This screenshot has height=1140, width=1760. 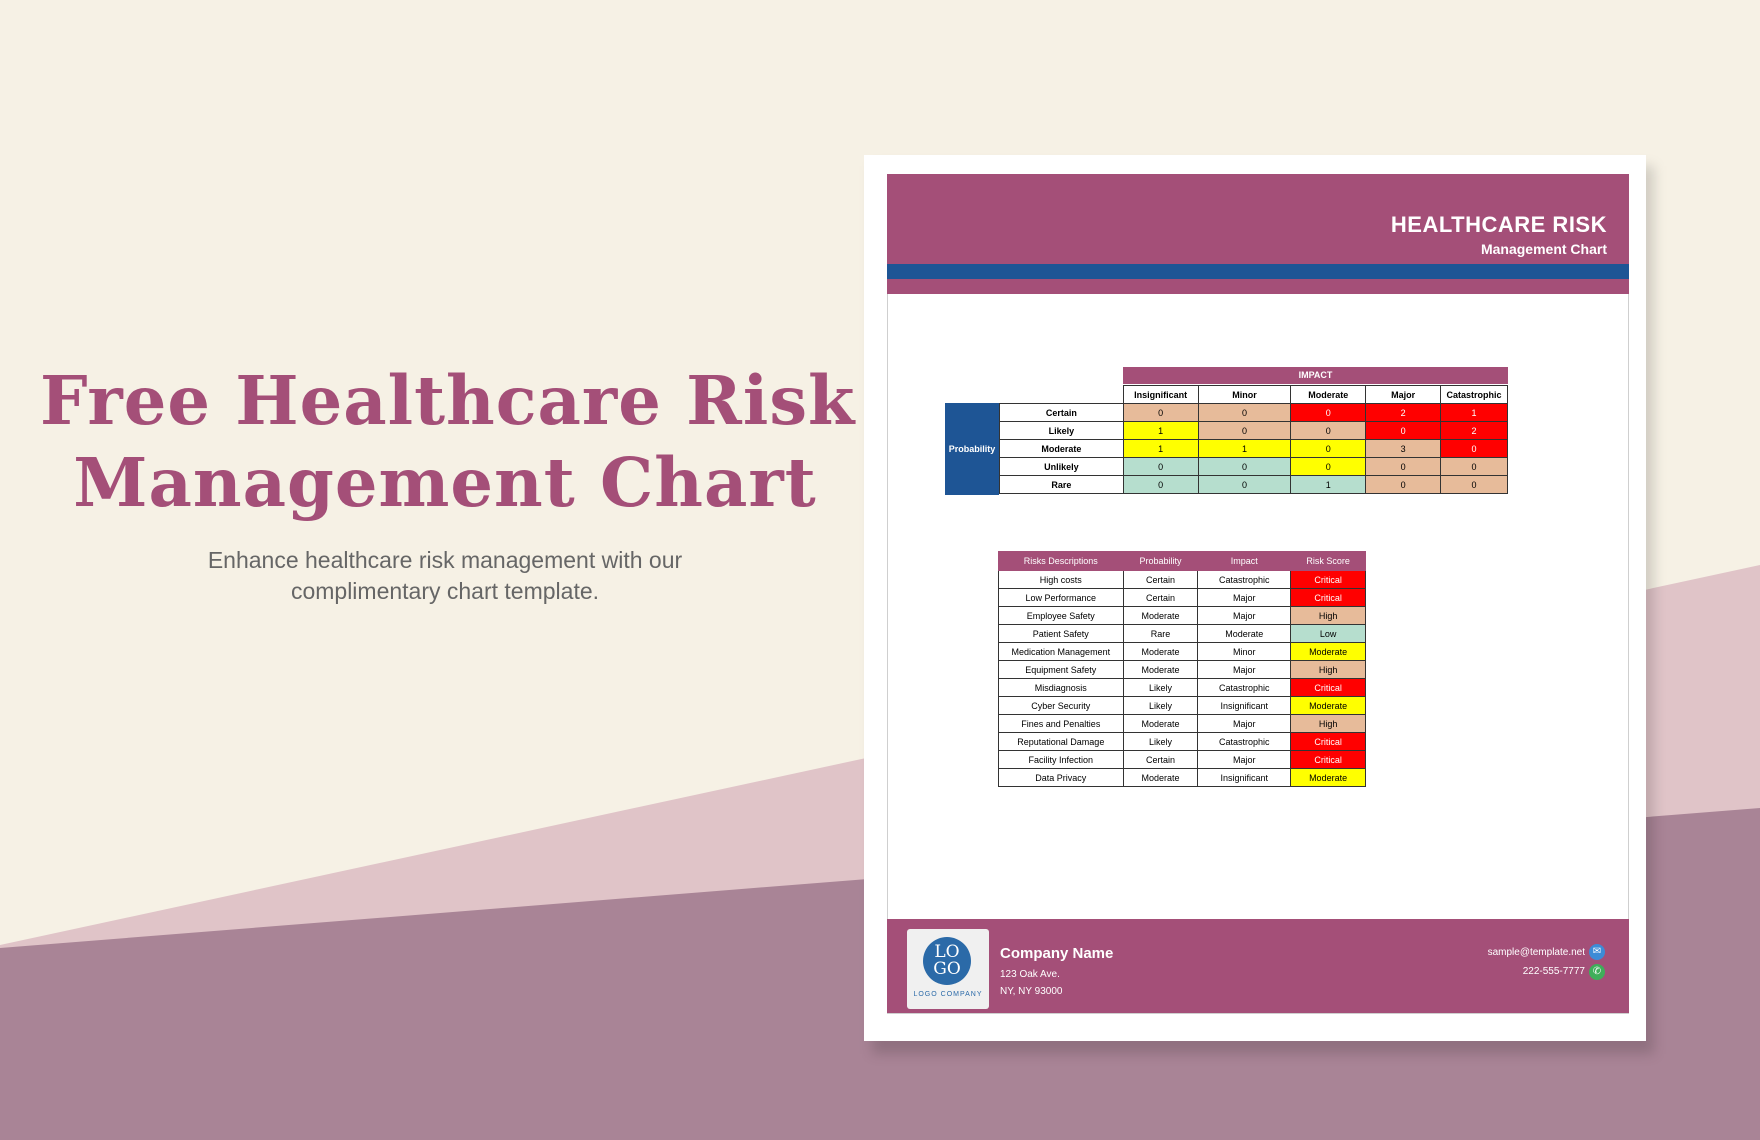 I want to click on risk-desc-cell: Fines and Penalties, so click(x=1061, y=723).